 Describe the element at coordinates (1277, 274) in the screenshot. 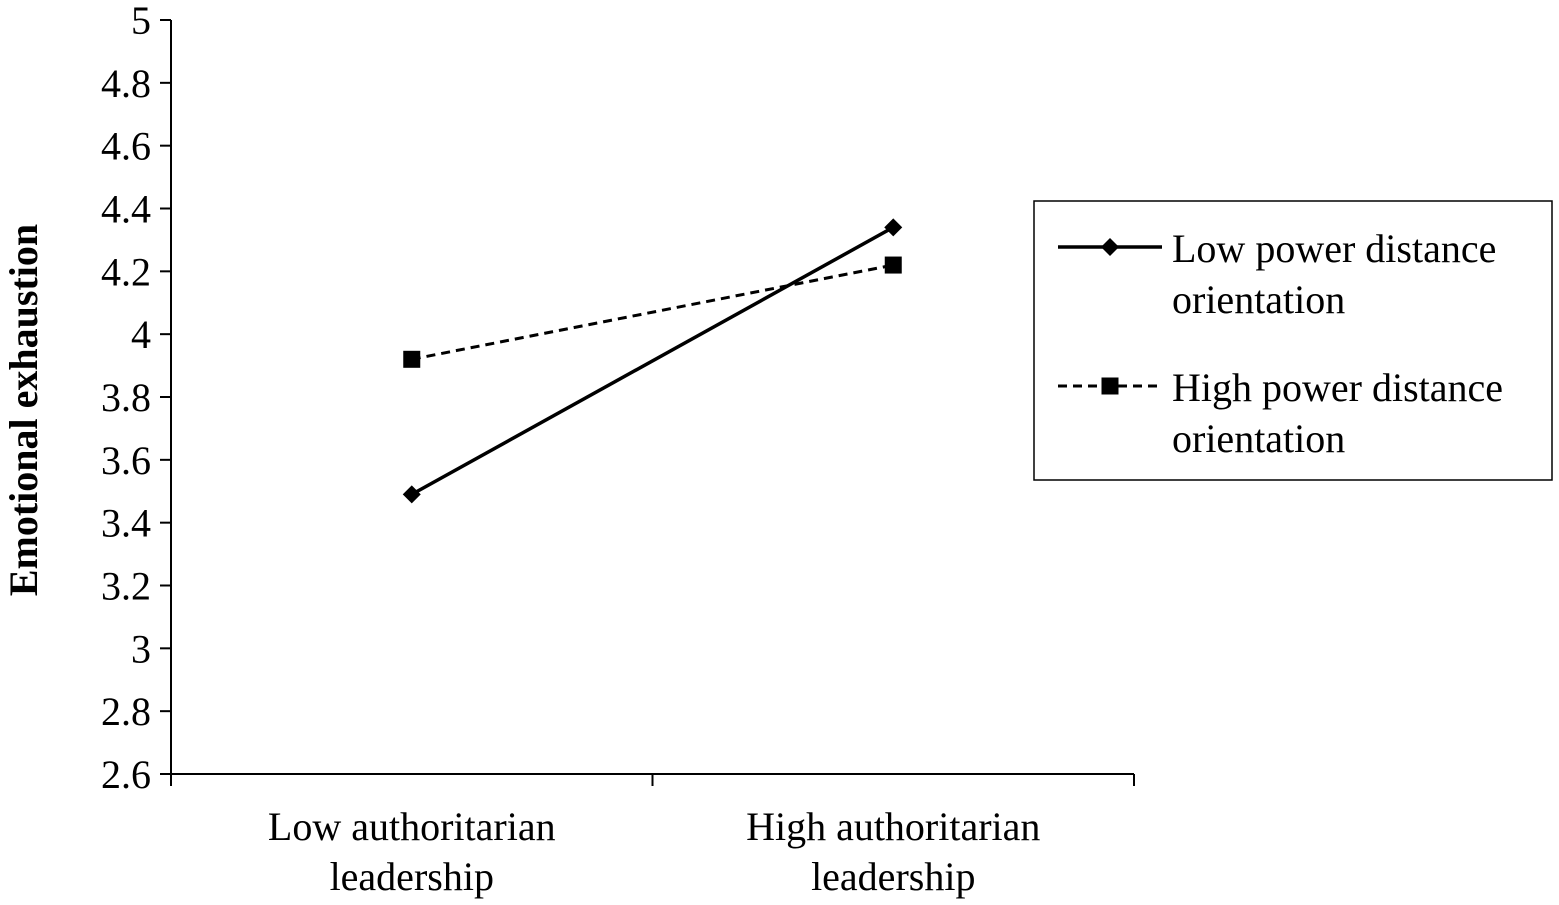

I see `legend-item: Low power distance orientation` at that location.